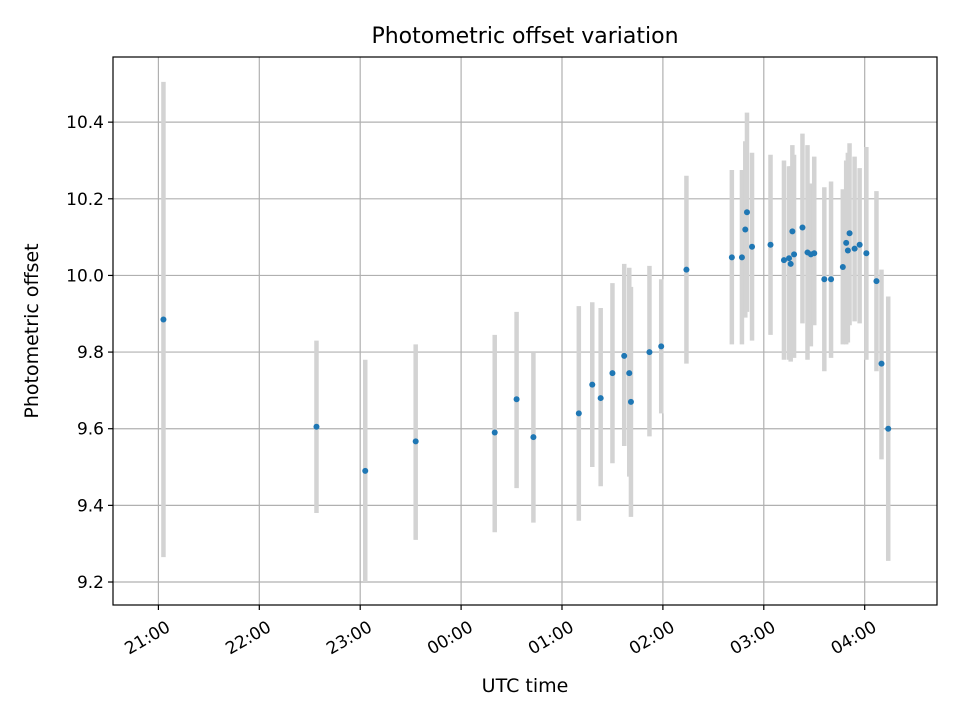 The height and width of the screenshot is (720, 960). What do you see at coordinates (450, 638) in the screenshot?
I see `x-tick-label: 00:00` at bounding box center [450, 638].